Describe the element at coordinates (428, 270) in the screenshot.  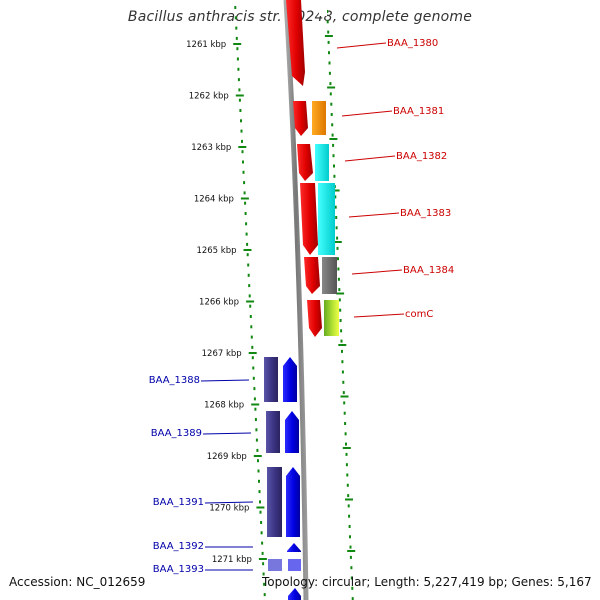
I see `label-baa-1384: BAA_1384` at that location.